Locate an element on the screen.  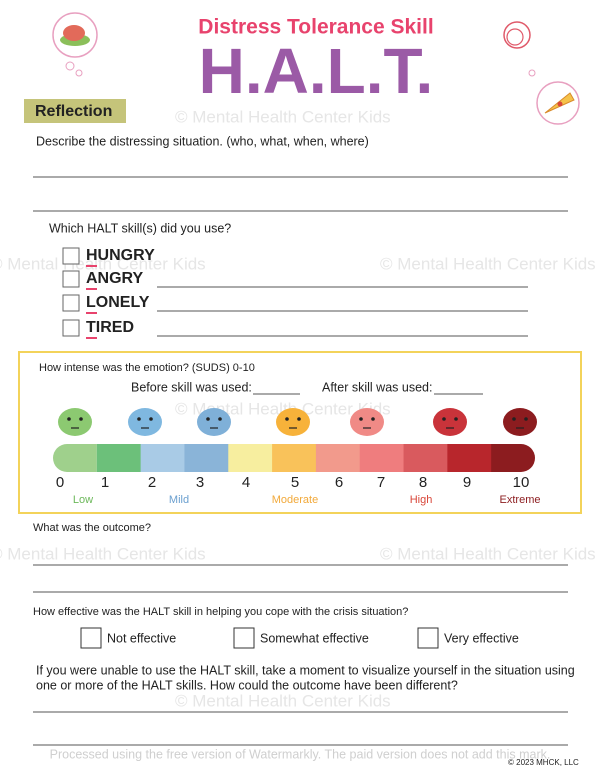
suds-scale: 0 1 2 3 4 5 6 7 8 9 10 Low Mild Moderate High Extreme is located at coordinates (296, 457).